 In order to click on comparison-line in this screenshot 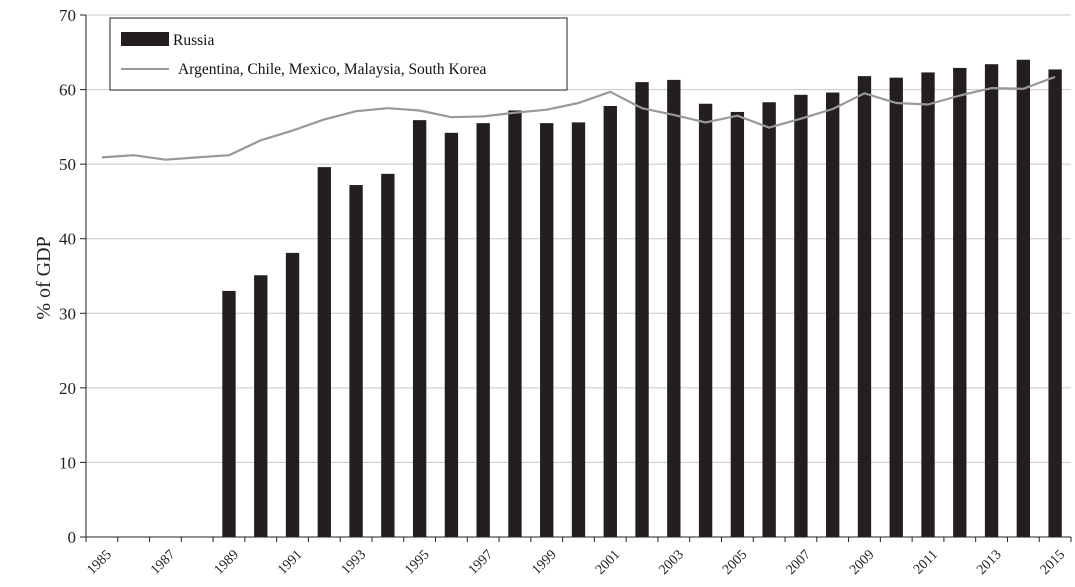, I will do `click(578, 118)`.